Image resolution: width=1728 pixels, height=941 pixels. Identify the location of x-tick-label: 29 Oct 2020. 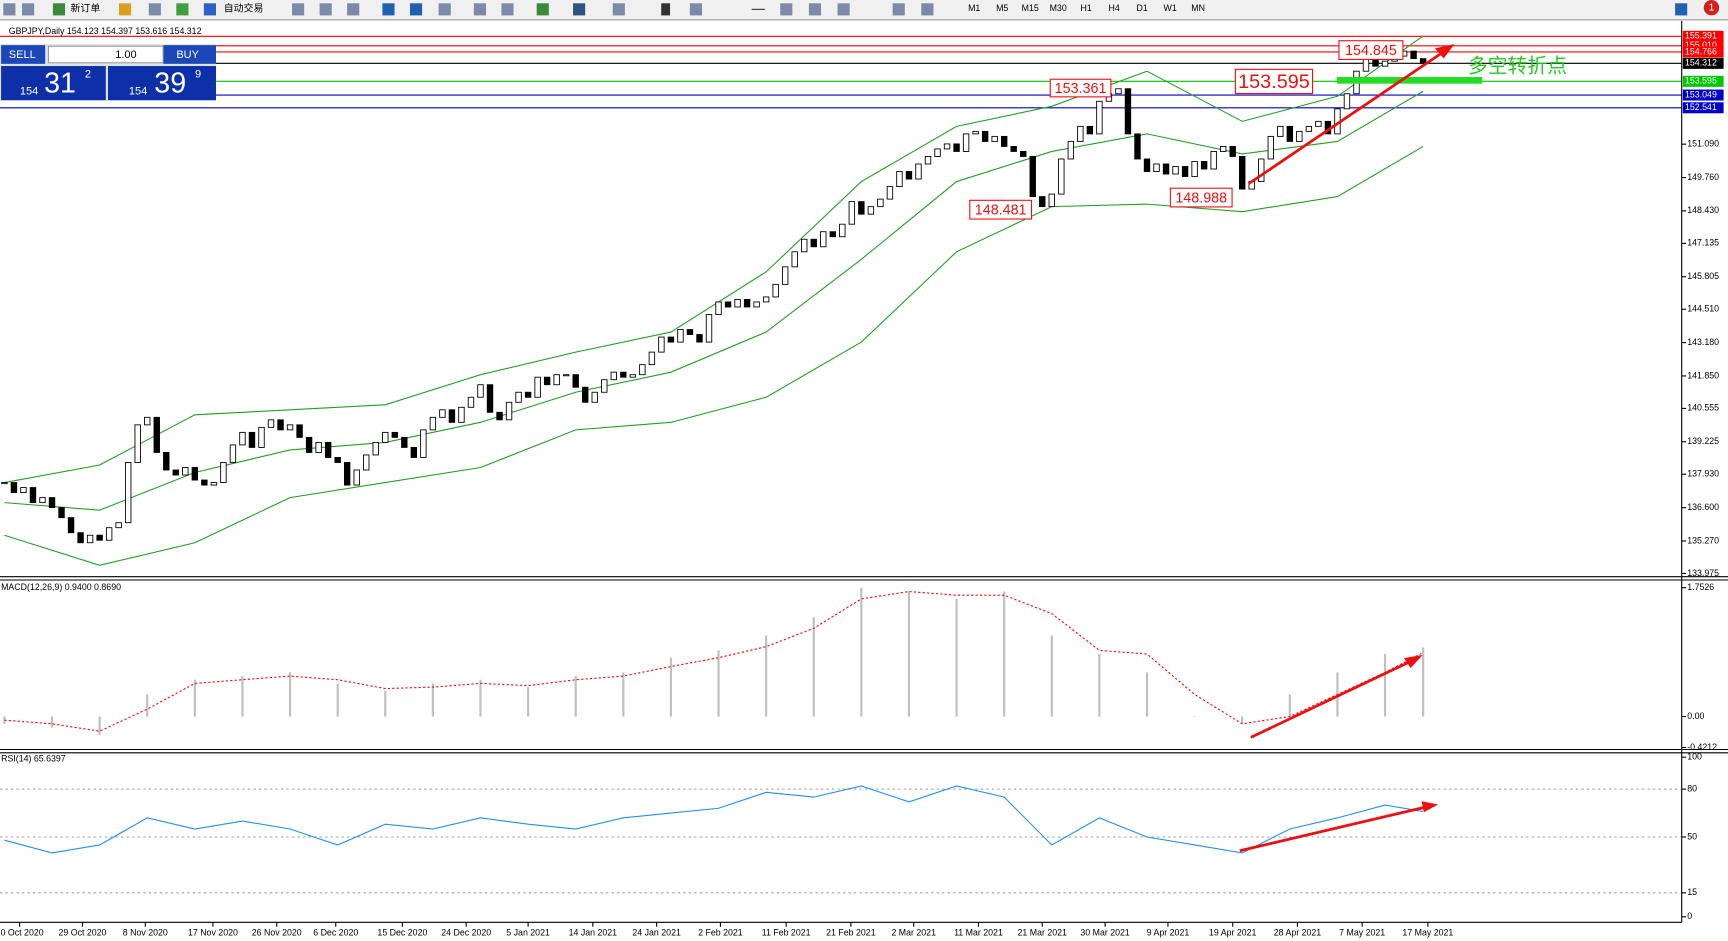
(83, 933).